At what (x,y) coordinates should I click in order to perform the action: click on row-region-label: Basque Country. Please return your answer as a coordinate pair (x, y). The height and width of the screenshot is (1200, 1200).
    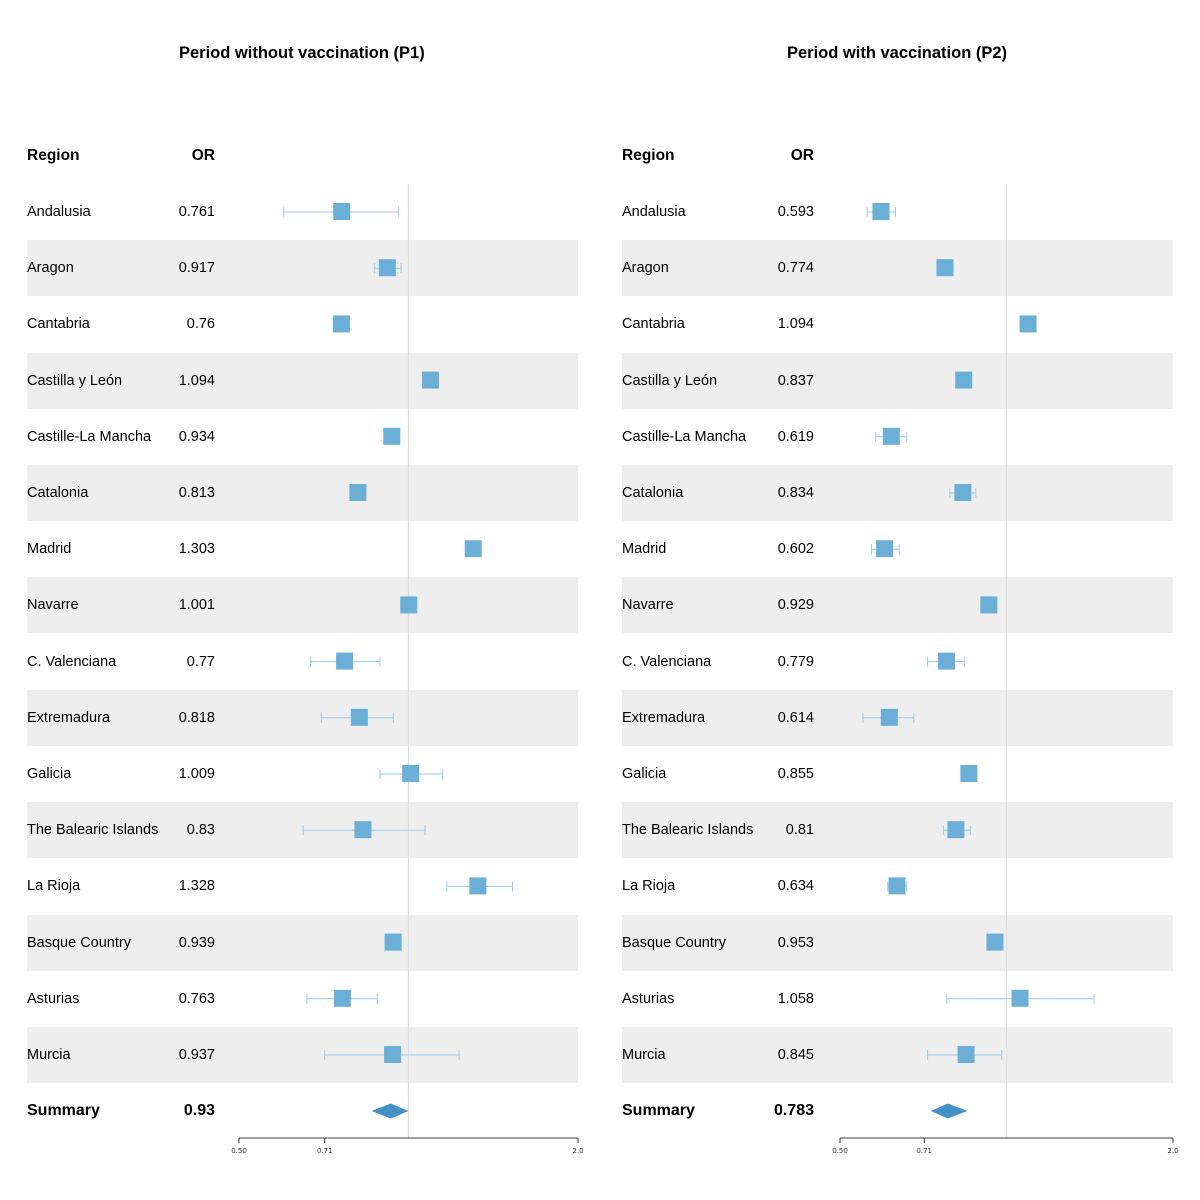
    Looking at the image, I should click on (674, 942).